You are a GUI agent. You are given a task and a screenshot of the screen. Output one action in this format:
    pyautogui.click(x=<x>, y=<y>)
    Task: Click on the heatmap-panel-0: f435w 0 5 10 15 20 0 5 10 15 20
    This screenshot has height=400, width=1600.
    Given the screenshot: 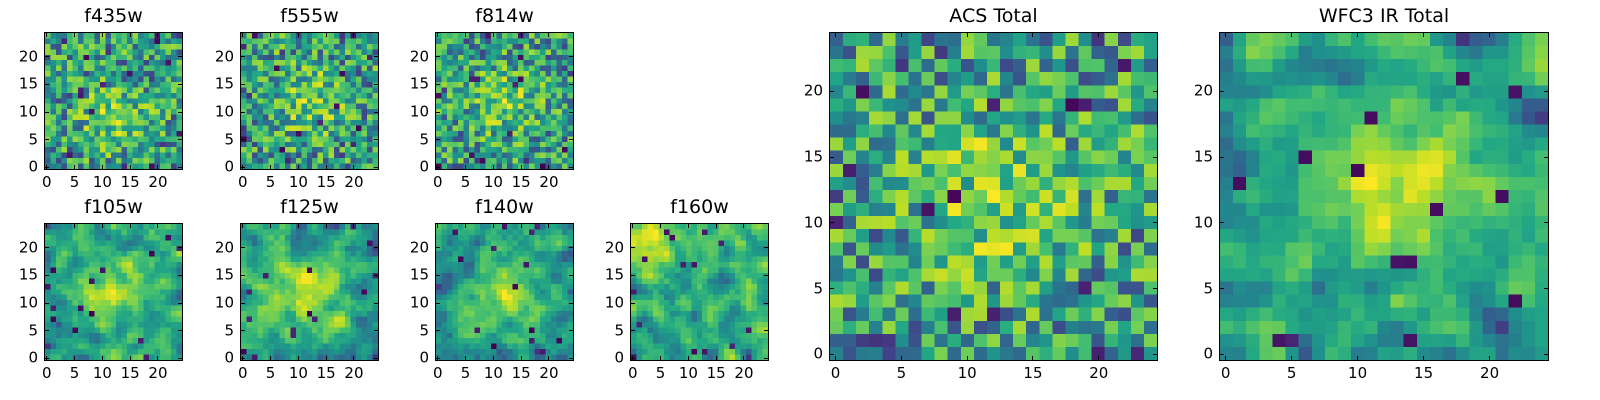 What is the action you would take?
    pyautogui.click(x=101, y=97)
    